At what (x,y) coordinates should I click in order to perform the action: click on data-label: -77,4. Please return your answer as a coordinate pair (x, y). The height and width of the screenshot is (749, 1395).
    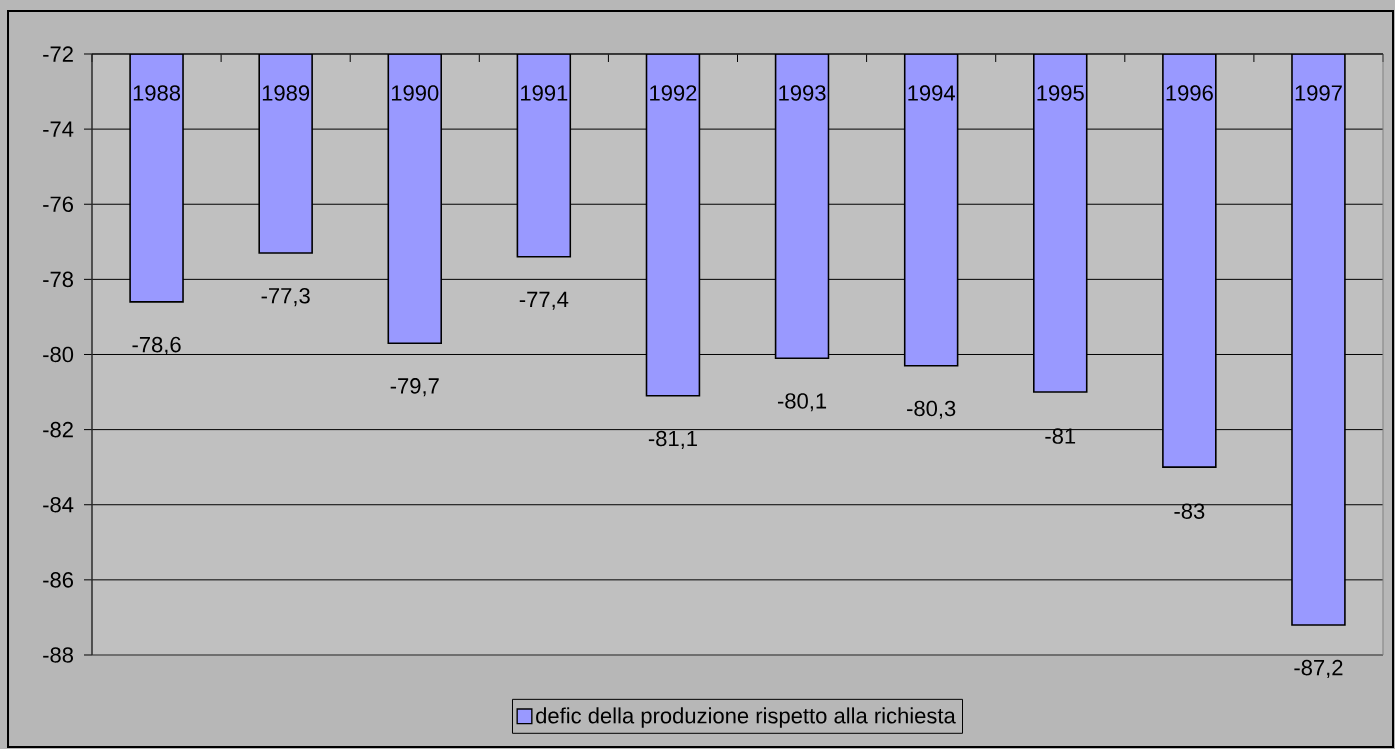
    Looking at the image, I should click on (544, 300).